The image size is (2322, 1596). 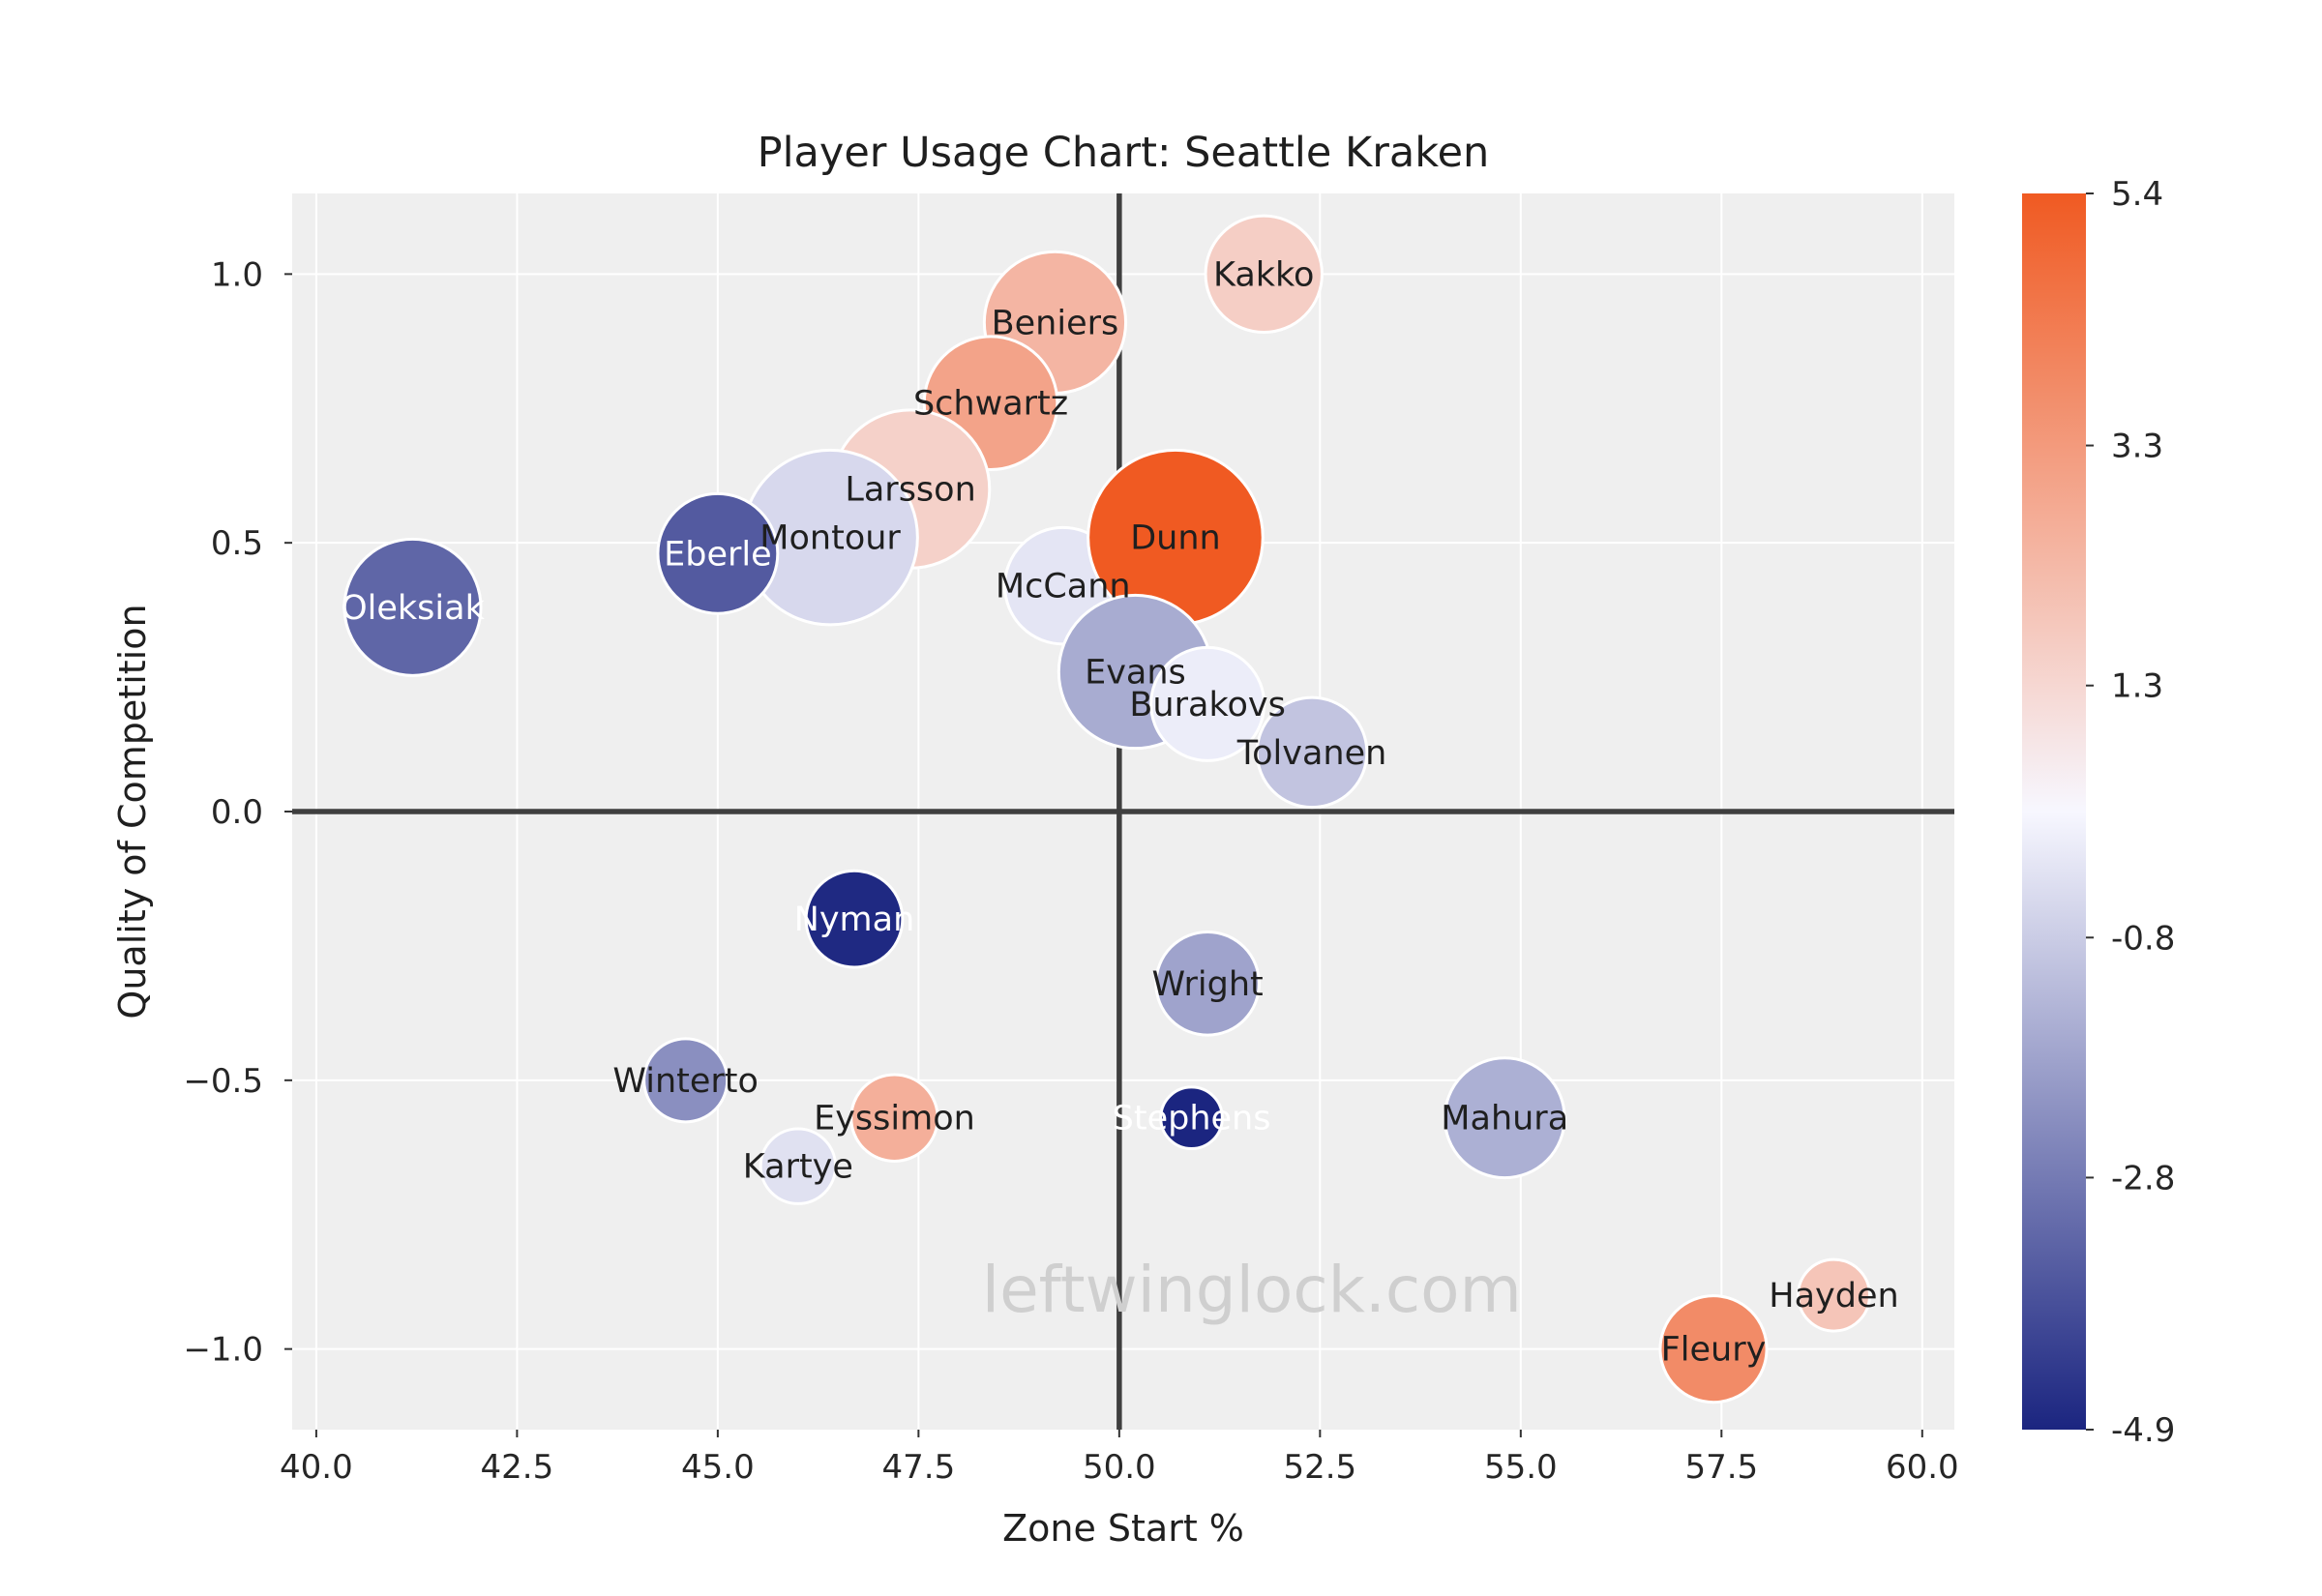 I want to click on player-label-tolvanen: Tolvanen, so click(x=1311, y=753).